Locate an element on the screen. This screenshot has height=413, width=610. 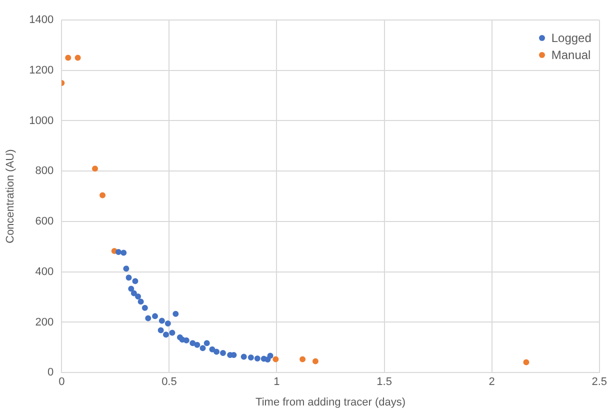
y-tick-label: 1000 is located at coordinates (41, 120).